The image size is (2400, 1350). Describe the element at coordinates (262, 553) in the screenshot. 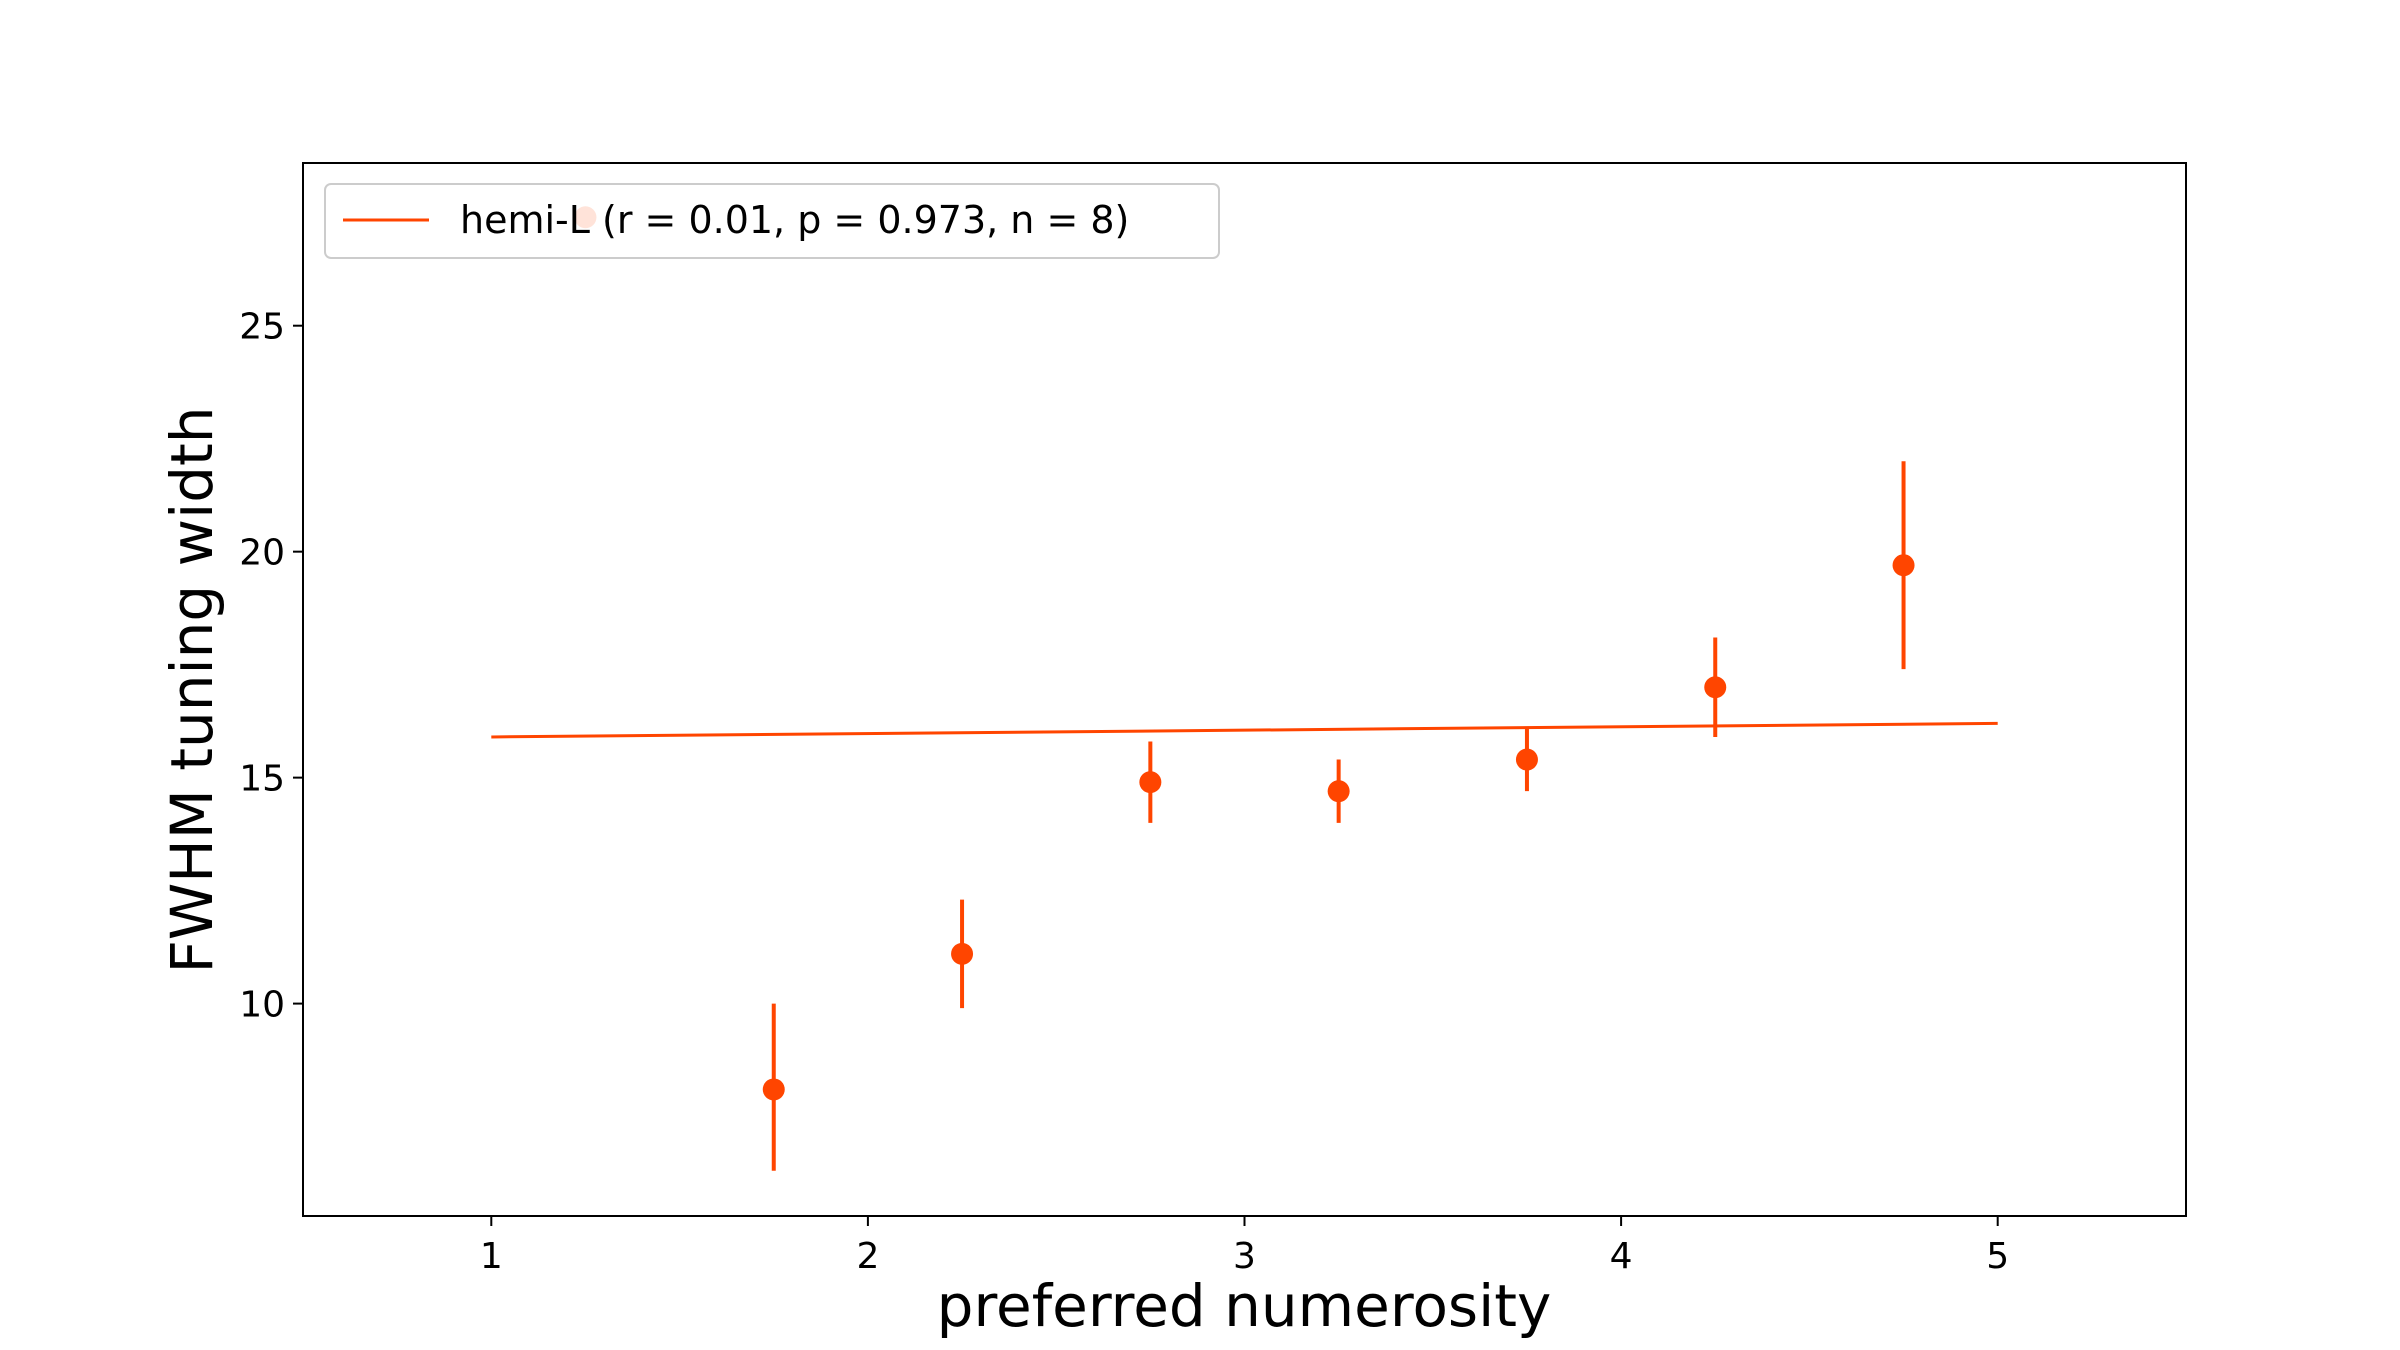

I see `y-tick-label: 20` at that location.